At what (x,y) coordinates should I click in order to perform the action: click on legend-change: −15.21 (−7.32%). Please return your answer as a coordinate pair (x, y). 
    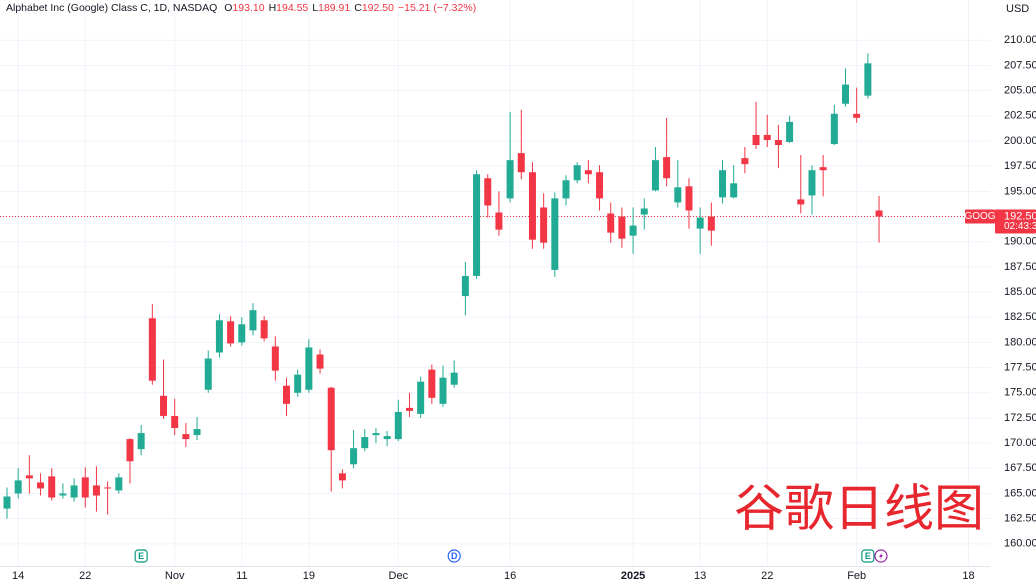
    Looking at the image, I should click on (437, 8).